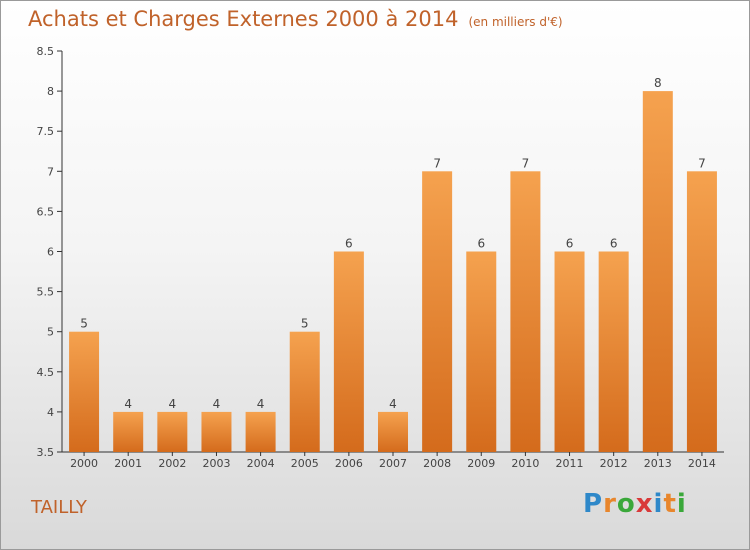 This screenshot has height=550, width=750. I want to click on y-tick-label: 6.5, so click(46, 211).